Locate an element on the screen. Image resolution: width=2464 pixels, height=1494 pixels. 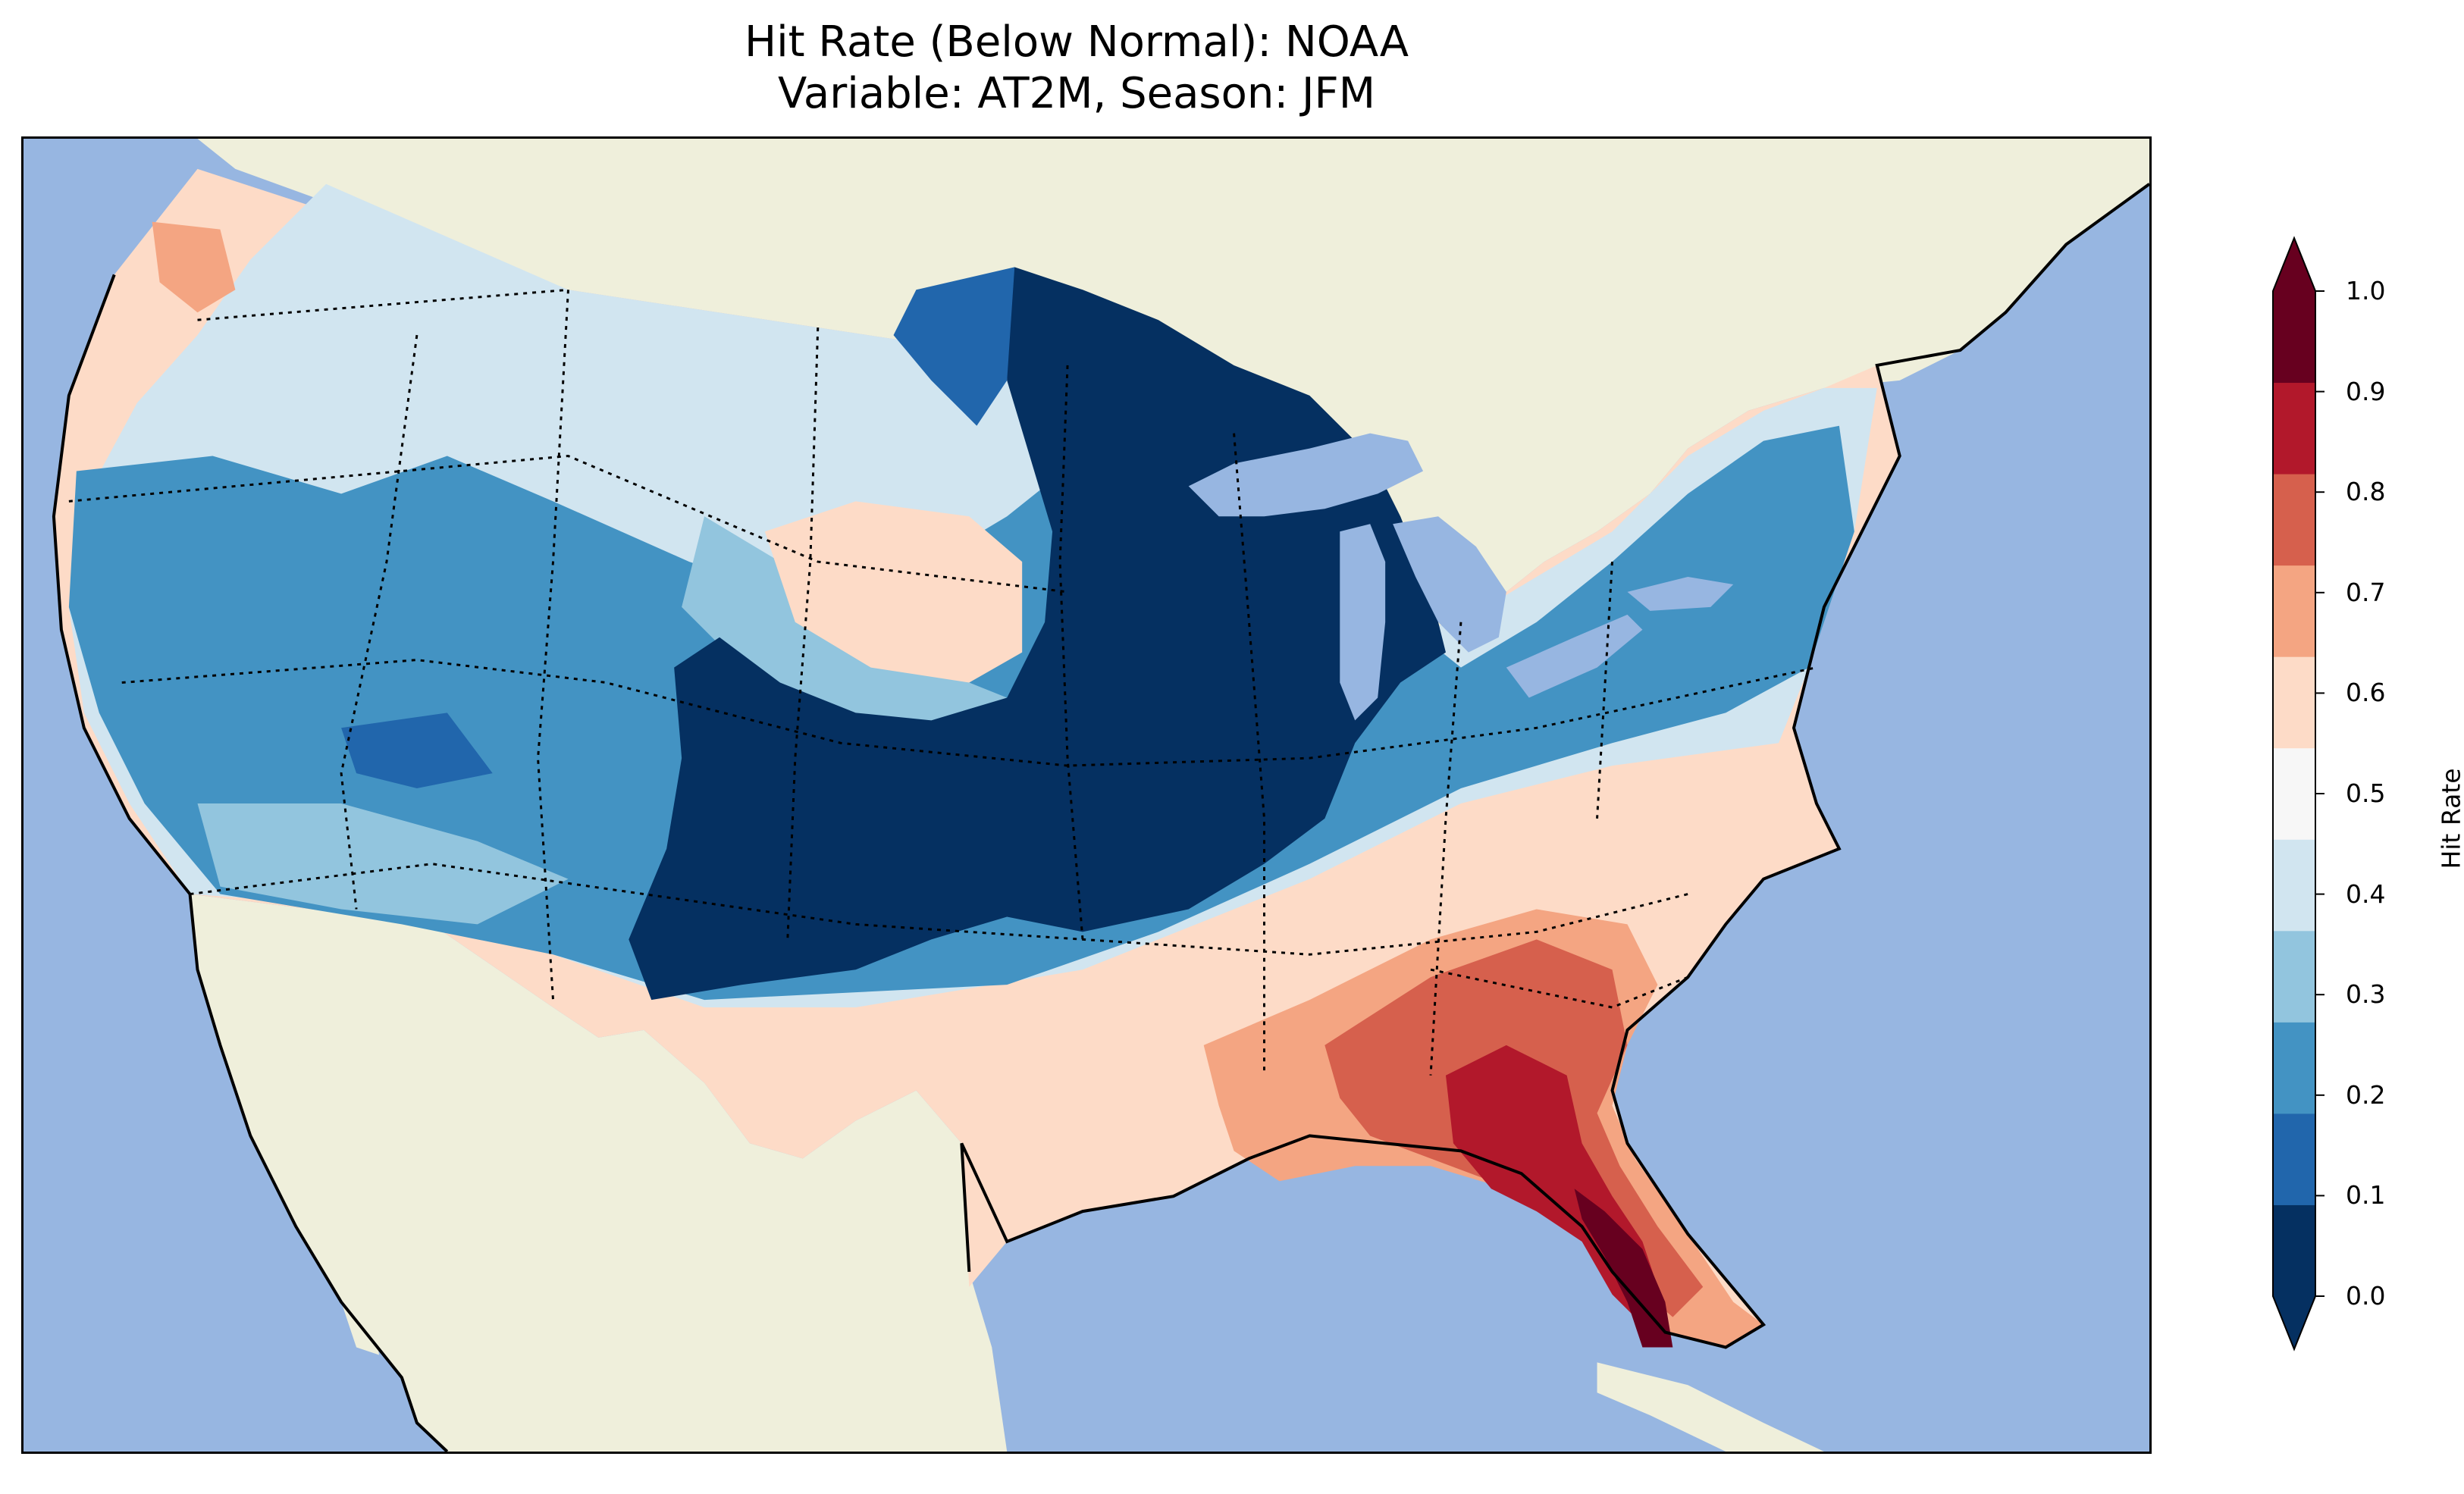
colorbar-over-arrow is located at coordinates (2294, 264).